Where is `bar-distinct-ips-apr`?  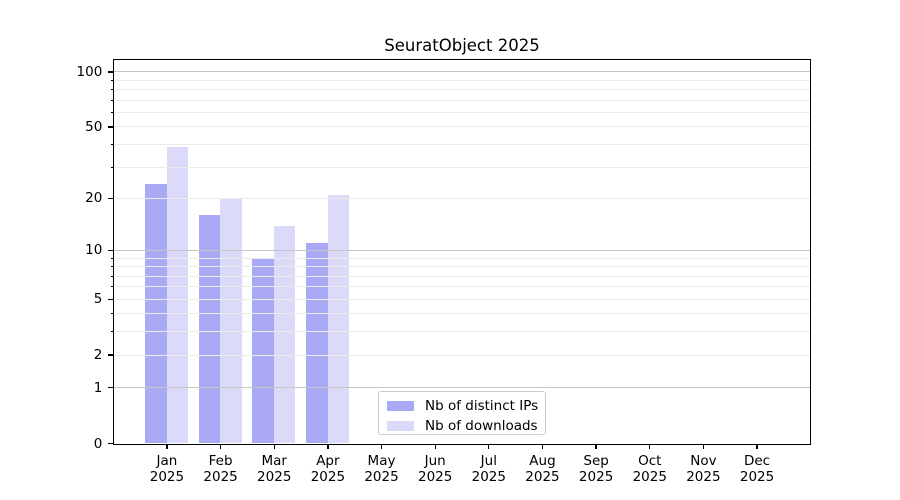 bar-distinct-ips-apr is located at coordinates (317, 343).